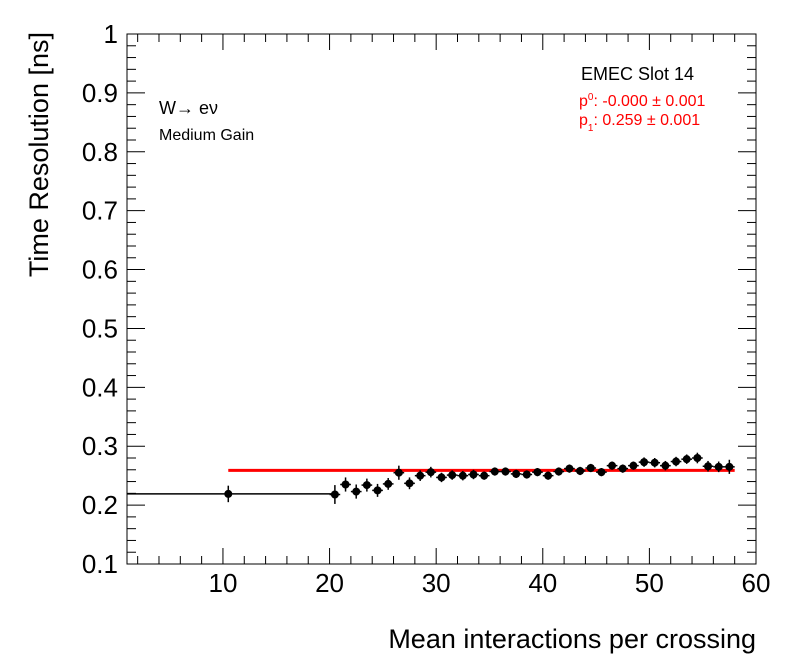  I want to click on x-tick-label: 20, so click(329, 583).